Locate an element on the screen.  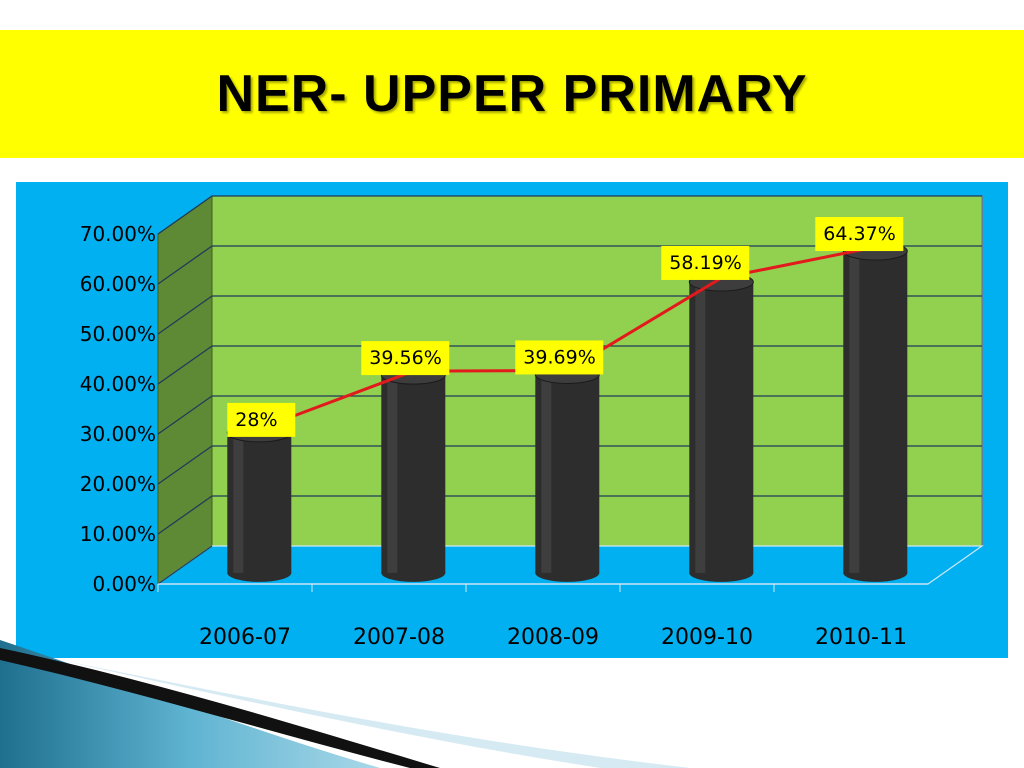
y-tick-label: 70.00% is located at coordinates (118, 234).